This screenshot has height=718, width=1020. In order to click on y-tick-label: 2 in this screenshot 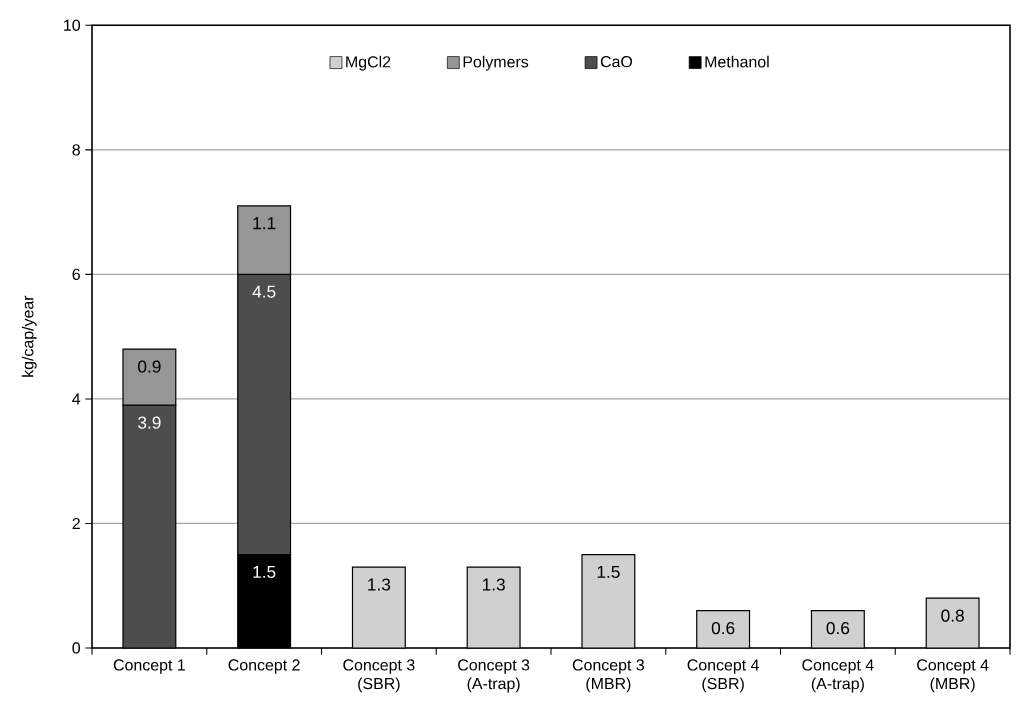, I will do `click(76, 523)`.